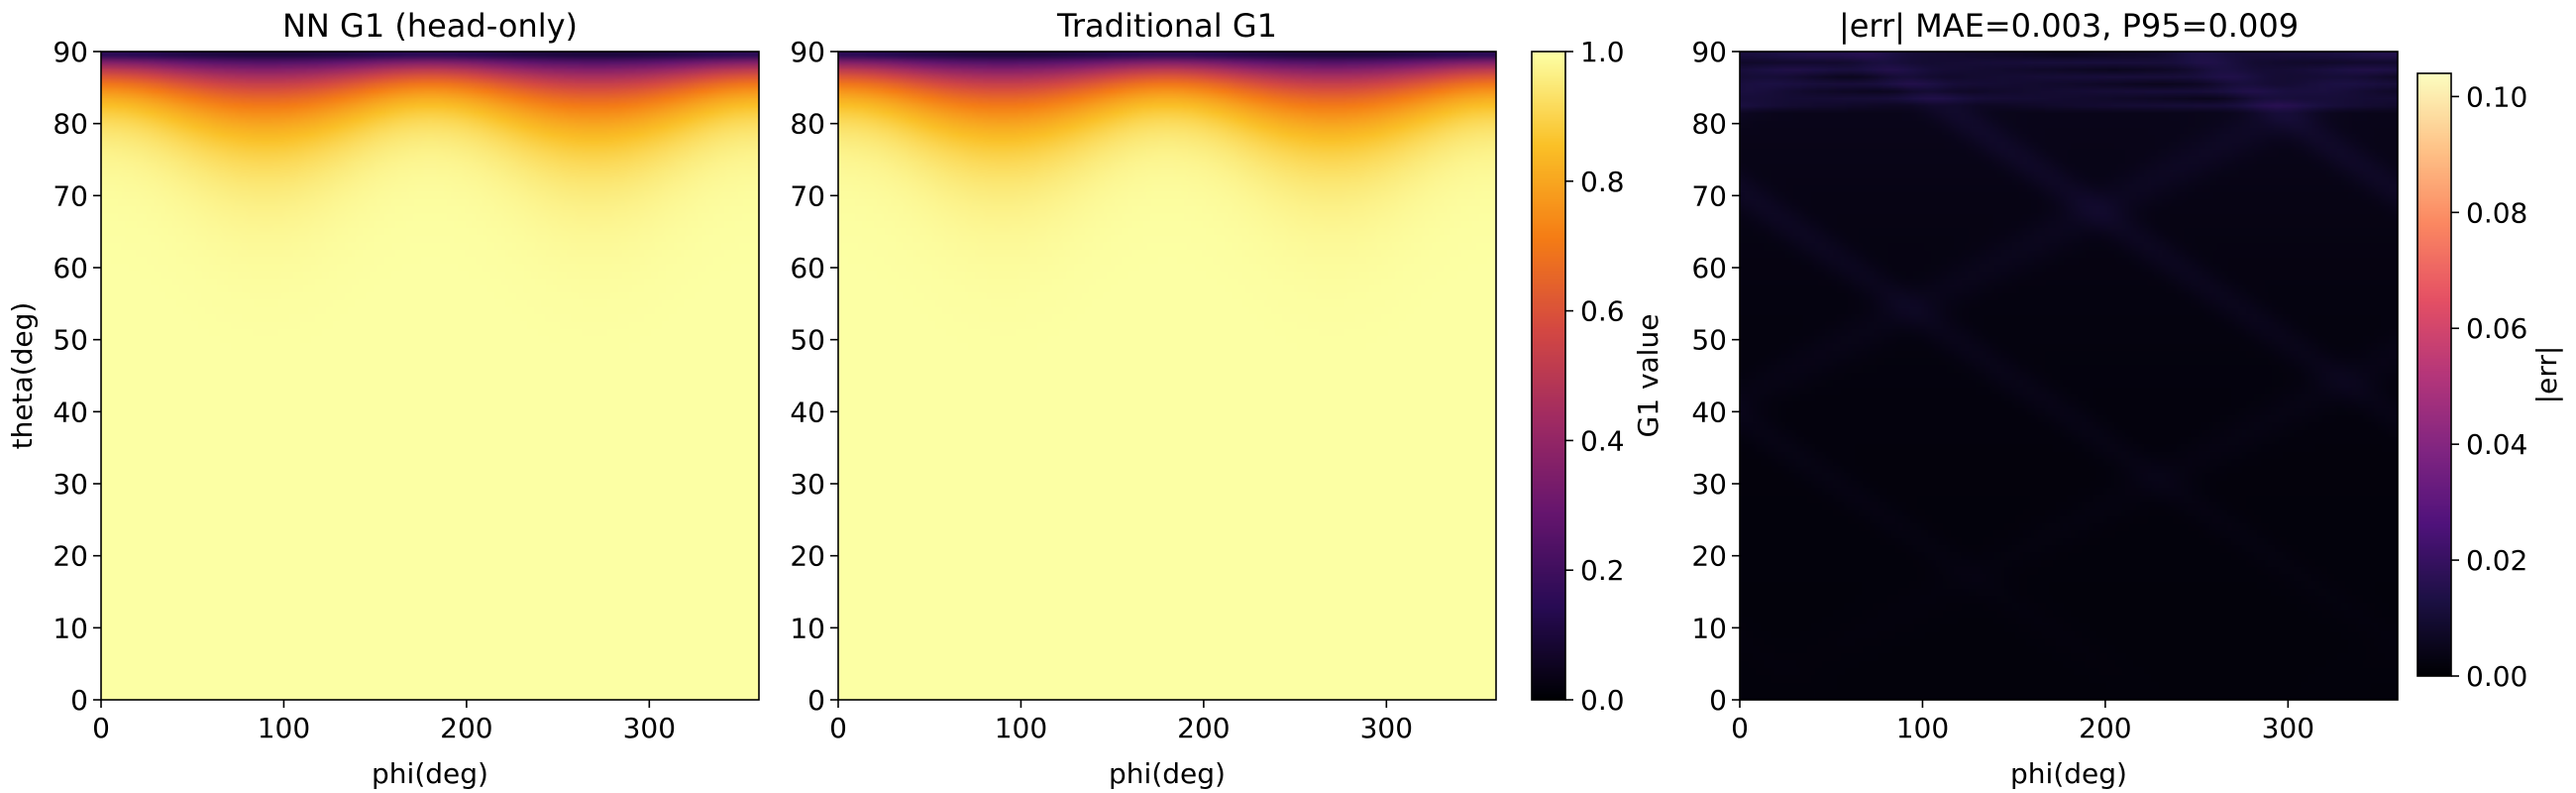 Image resolution: width=2576 pixels, height=793 pixels. What do you see at coordinates (1603, 570) in the screenshot?
I see `colorbar-tick-label: 0.2` at bounding box center [1603, 570].